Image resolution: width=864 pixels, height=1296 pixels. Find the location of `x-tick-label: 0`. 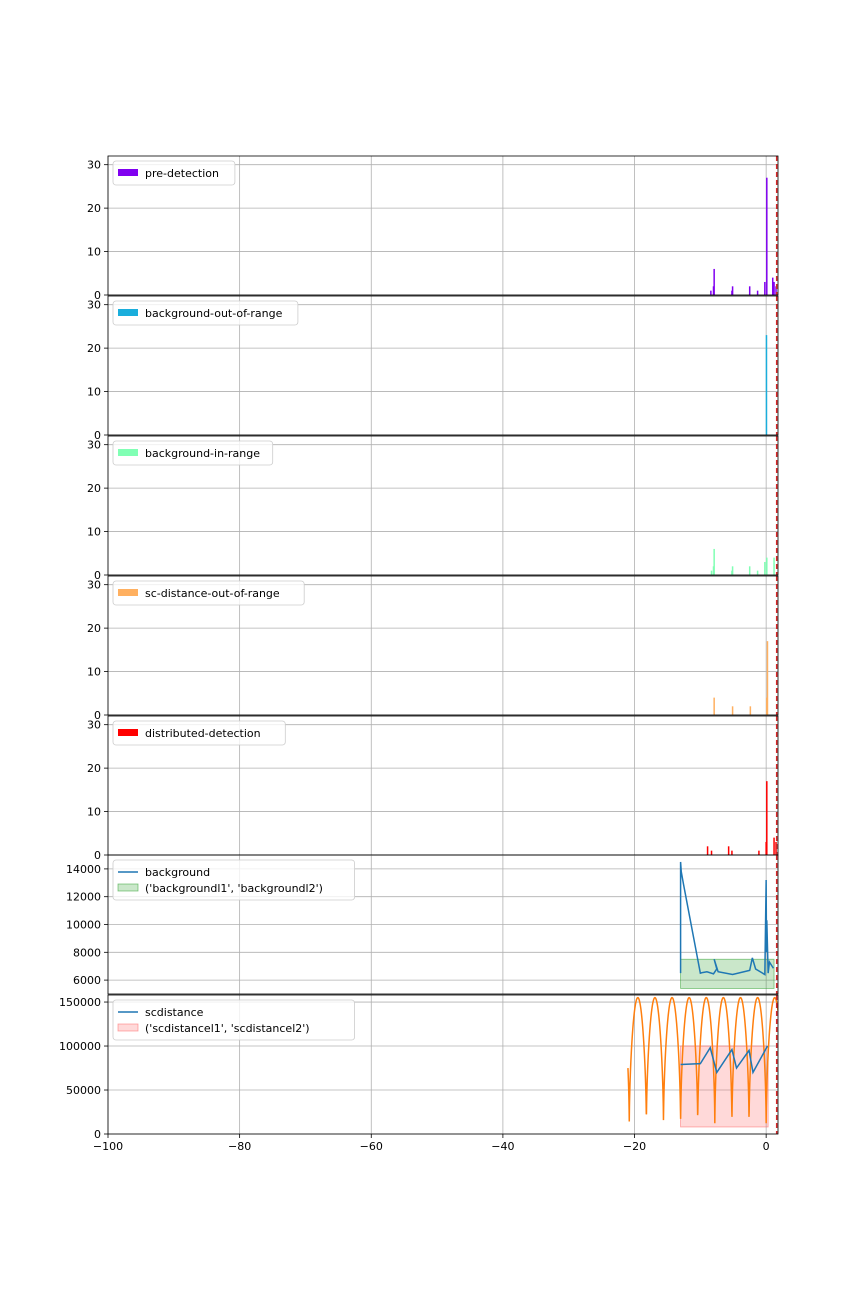

x-tick-label: 0 is located at coordinates (766, 1146).